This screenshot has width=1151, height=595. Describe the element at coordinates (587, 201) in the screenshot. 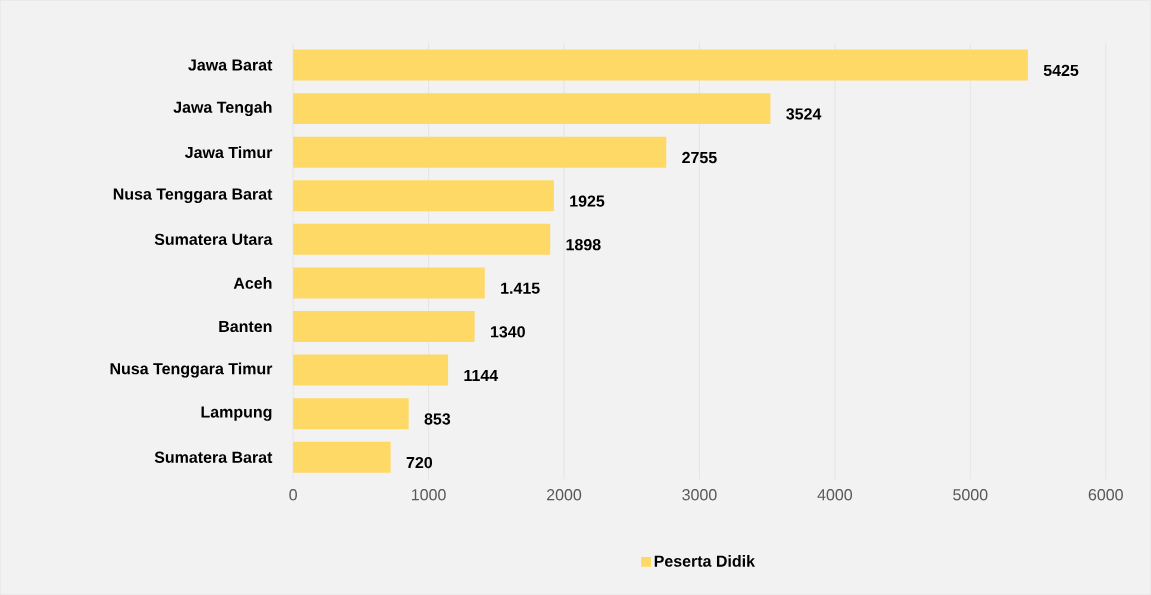

I see `data-label: 1925` at that location.